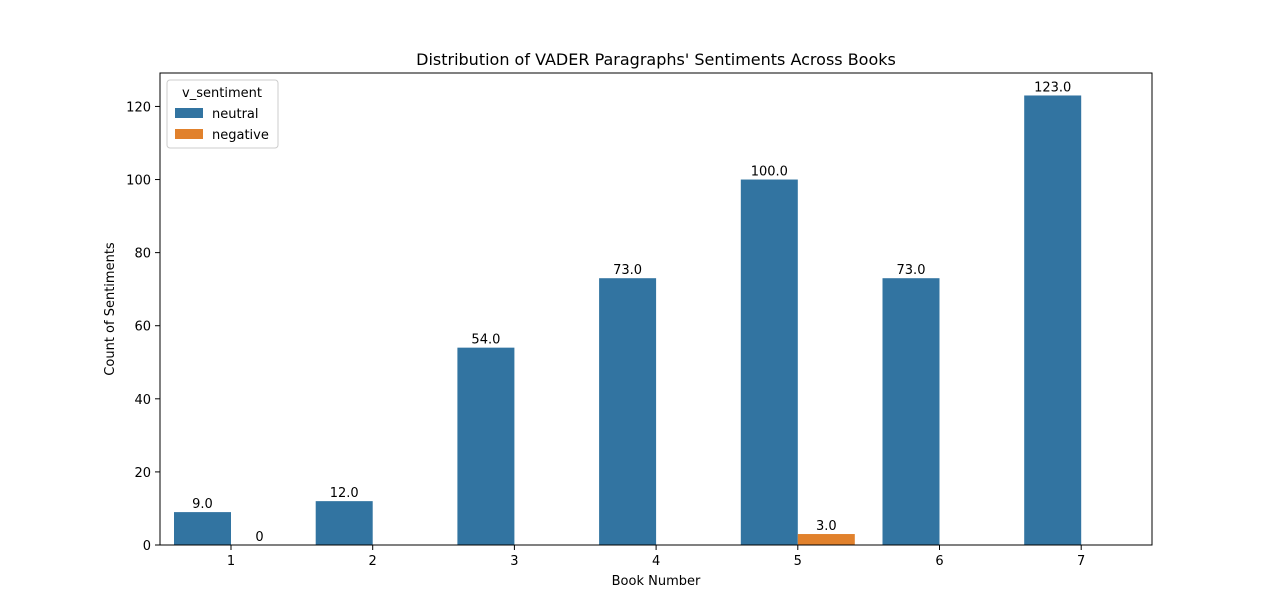 The width and height of the screenshot is (1280, 612). Describe the element at coordinates (656, 581) in the screenshot. I see `x-axis-label: Book Number` at that location.